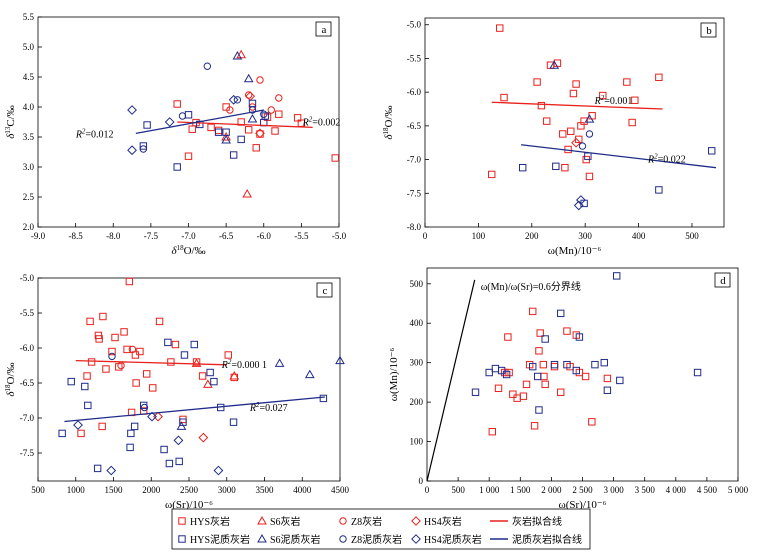 The height and width of the screenshot is (557, 760). Describe the element at coordinates (645, 490) in the screenshot. I see `x-tick-label: 3 500` at that location.